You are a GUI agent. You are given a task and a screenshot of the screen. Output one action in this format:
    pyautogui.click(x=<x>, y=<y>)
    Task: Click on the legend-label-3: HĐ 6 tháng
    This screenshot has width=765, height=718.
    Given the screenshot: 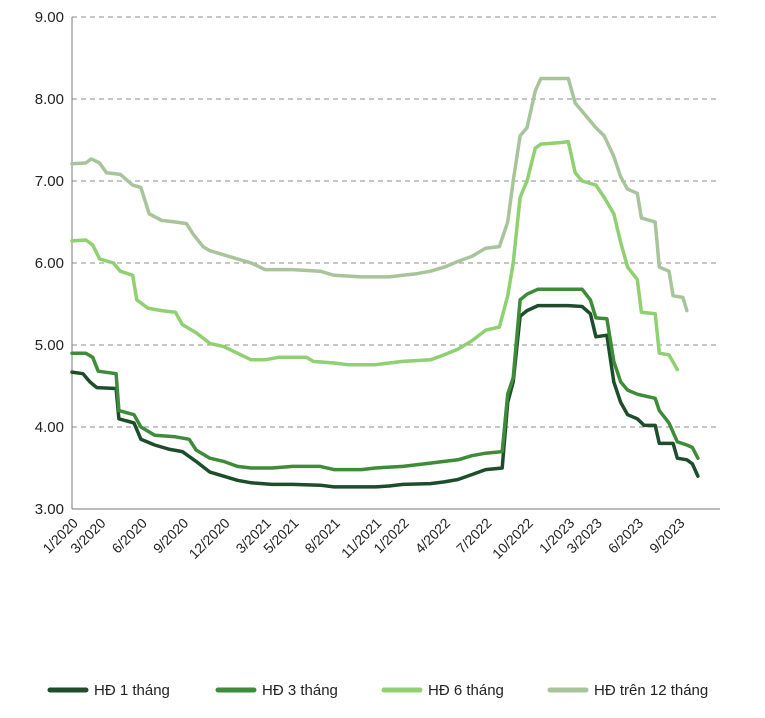 What is the action you would take?
    pyautogui.click(x=466, y=690)
    